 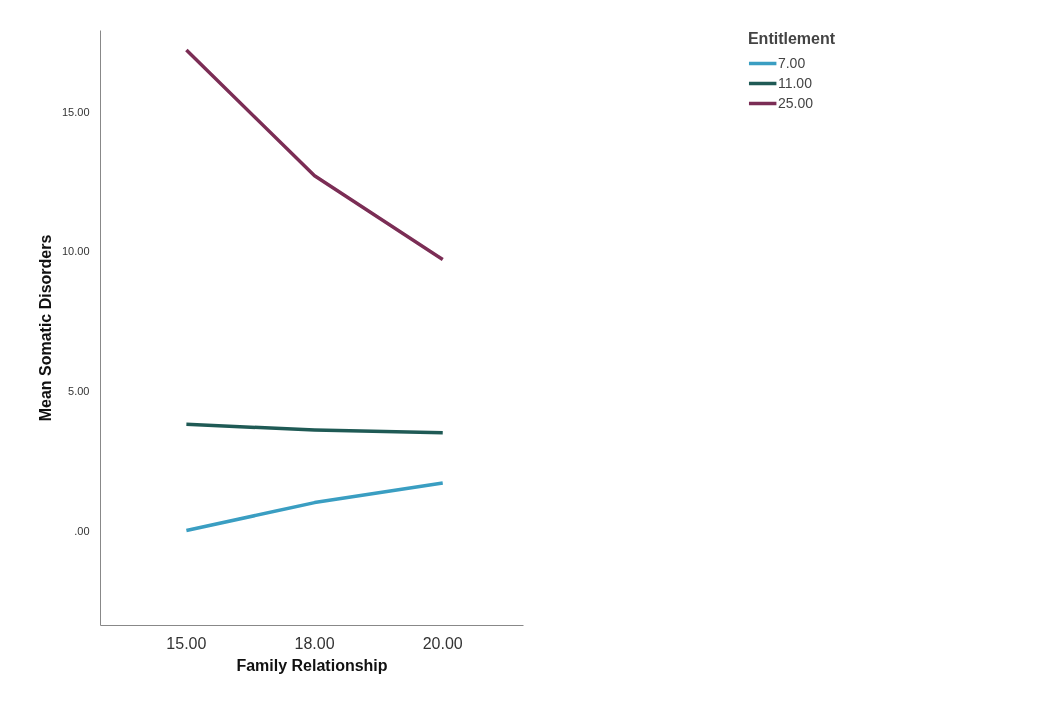 What do you see at coordinates (82, 530) in the screenshot?
I see `y-tick-label: .00` at bounding box center [82, 530].